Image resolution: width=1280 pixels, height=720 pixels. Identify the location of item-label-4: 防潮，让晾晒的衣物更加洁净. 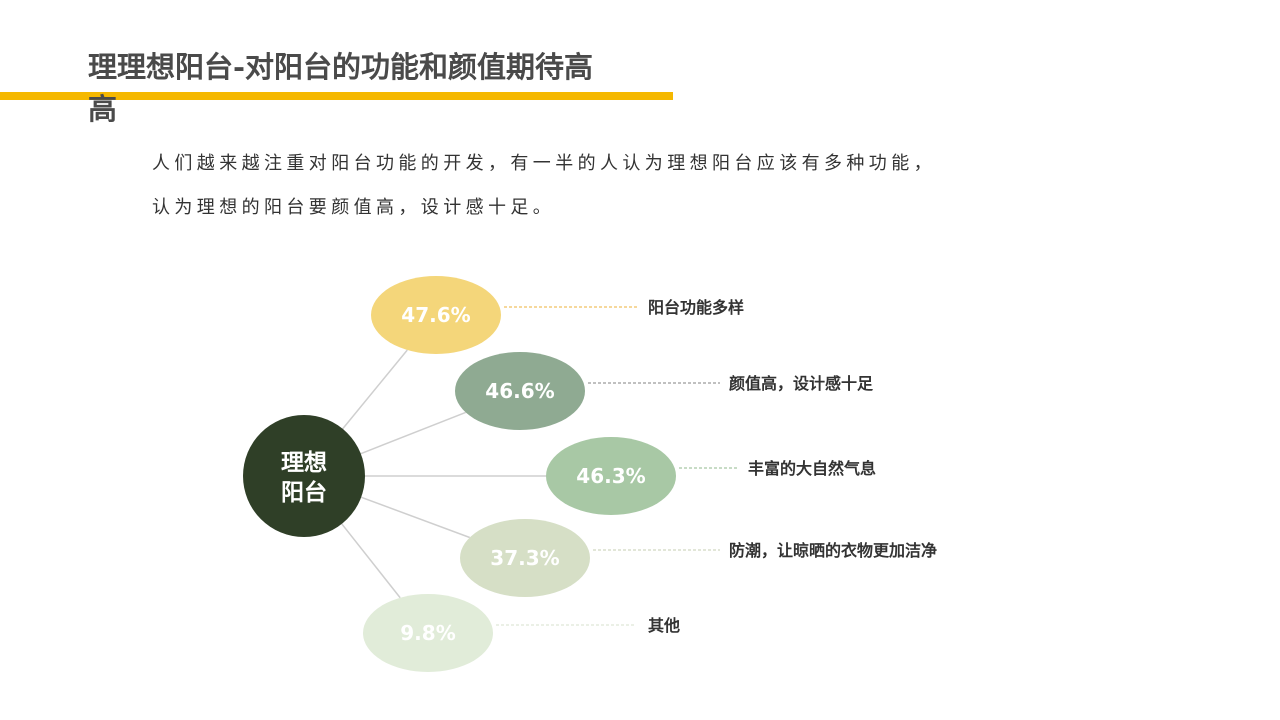
(833, 550).